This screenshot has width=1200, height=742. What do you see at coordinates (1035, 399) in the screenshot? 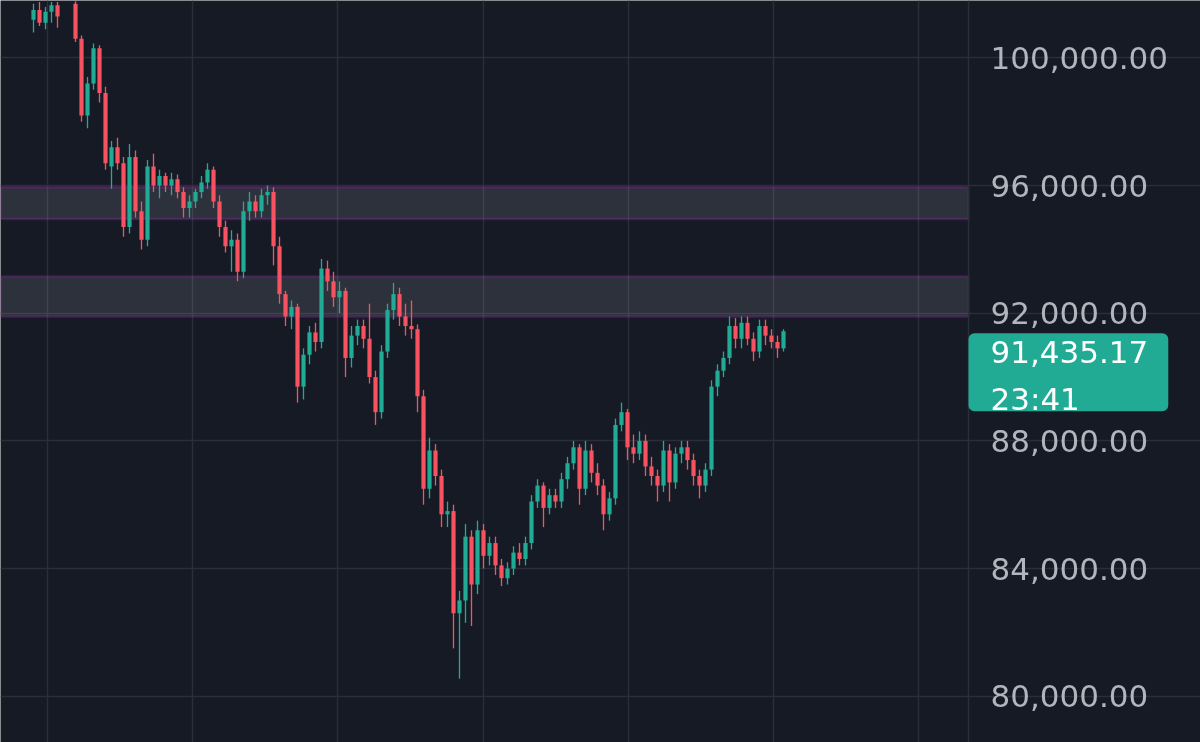
I see `annotation: 23:41` at bounding box center [1035, 399].